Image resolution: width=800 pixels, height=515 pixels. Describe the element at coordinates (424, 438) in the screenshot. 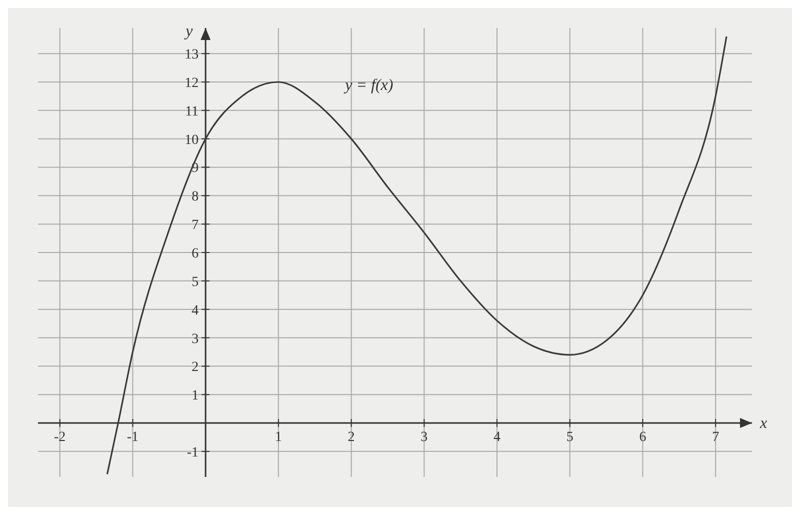

I see `x-tick-label: 3` at that location.